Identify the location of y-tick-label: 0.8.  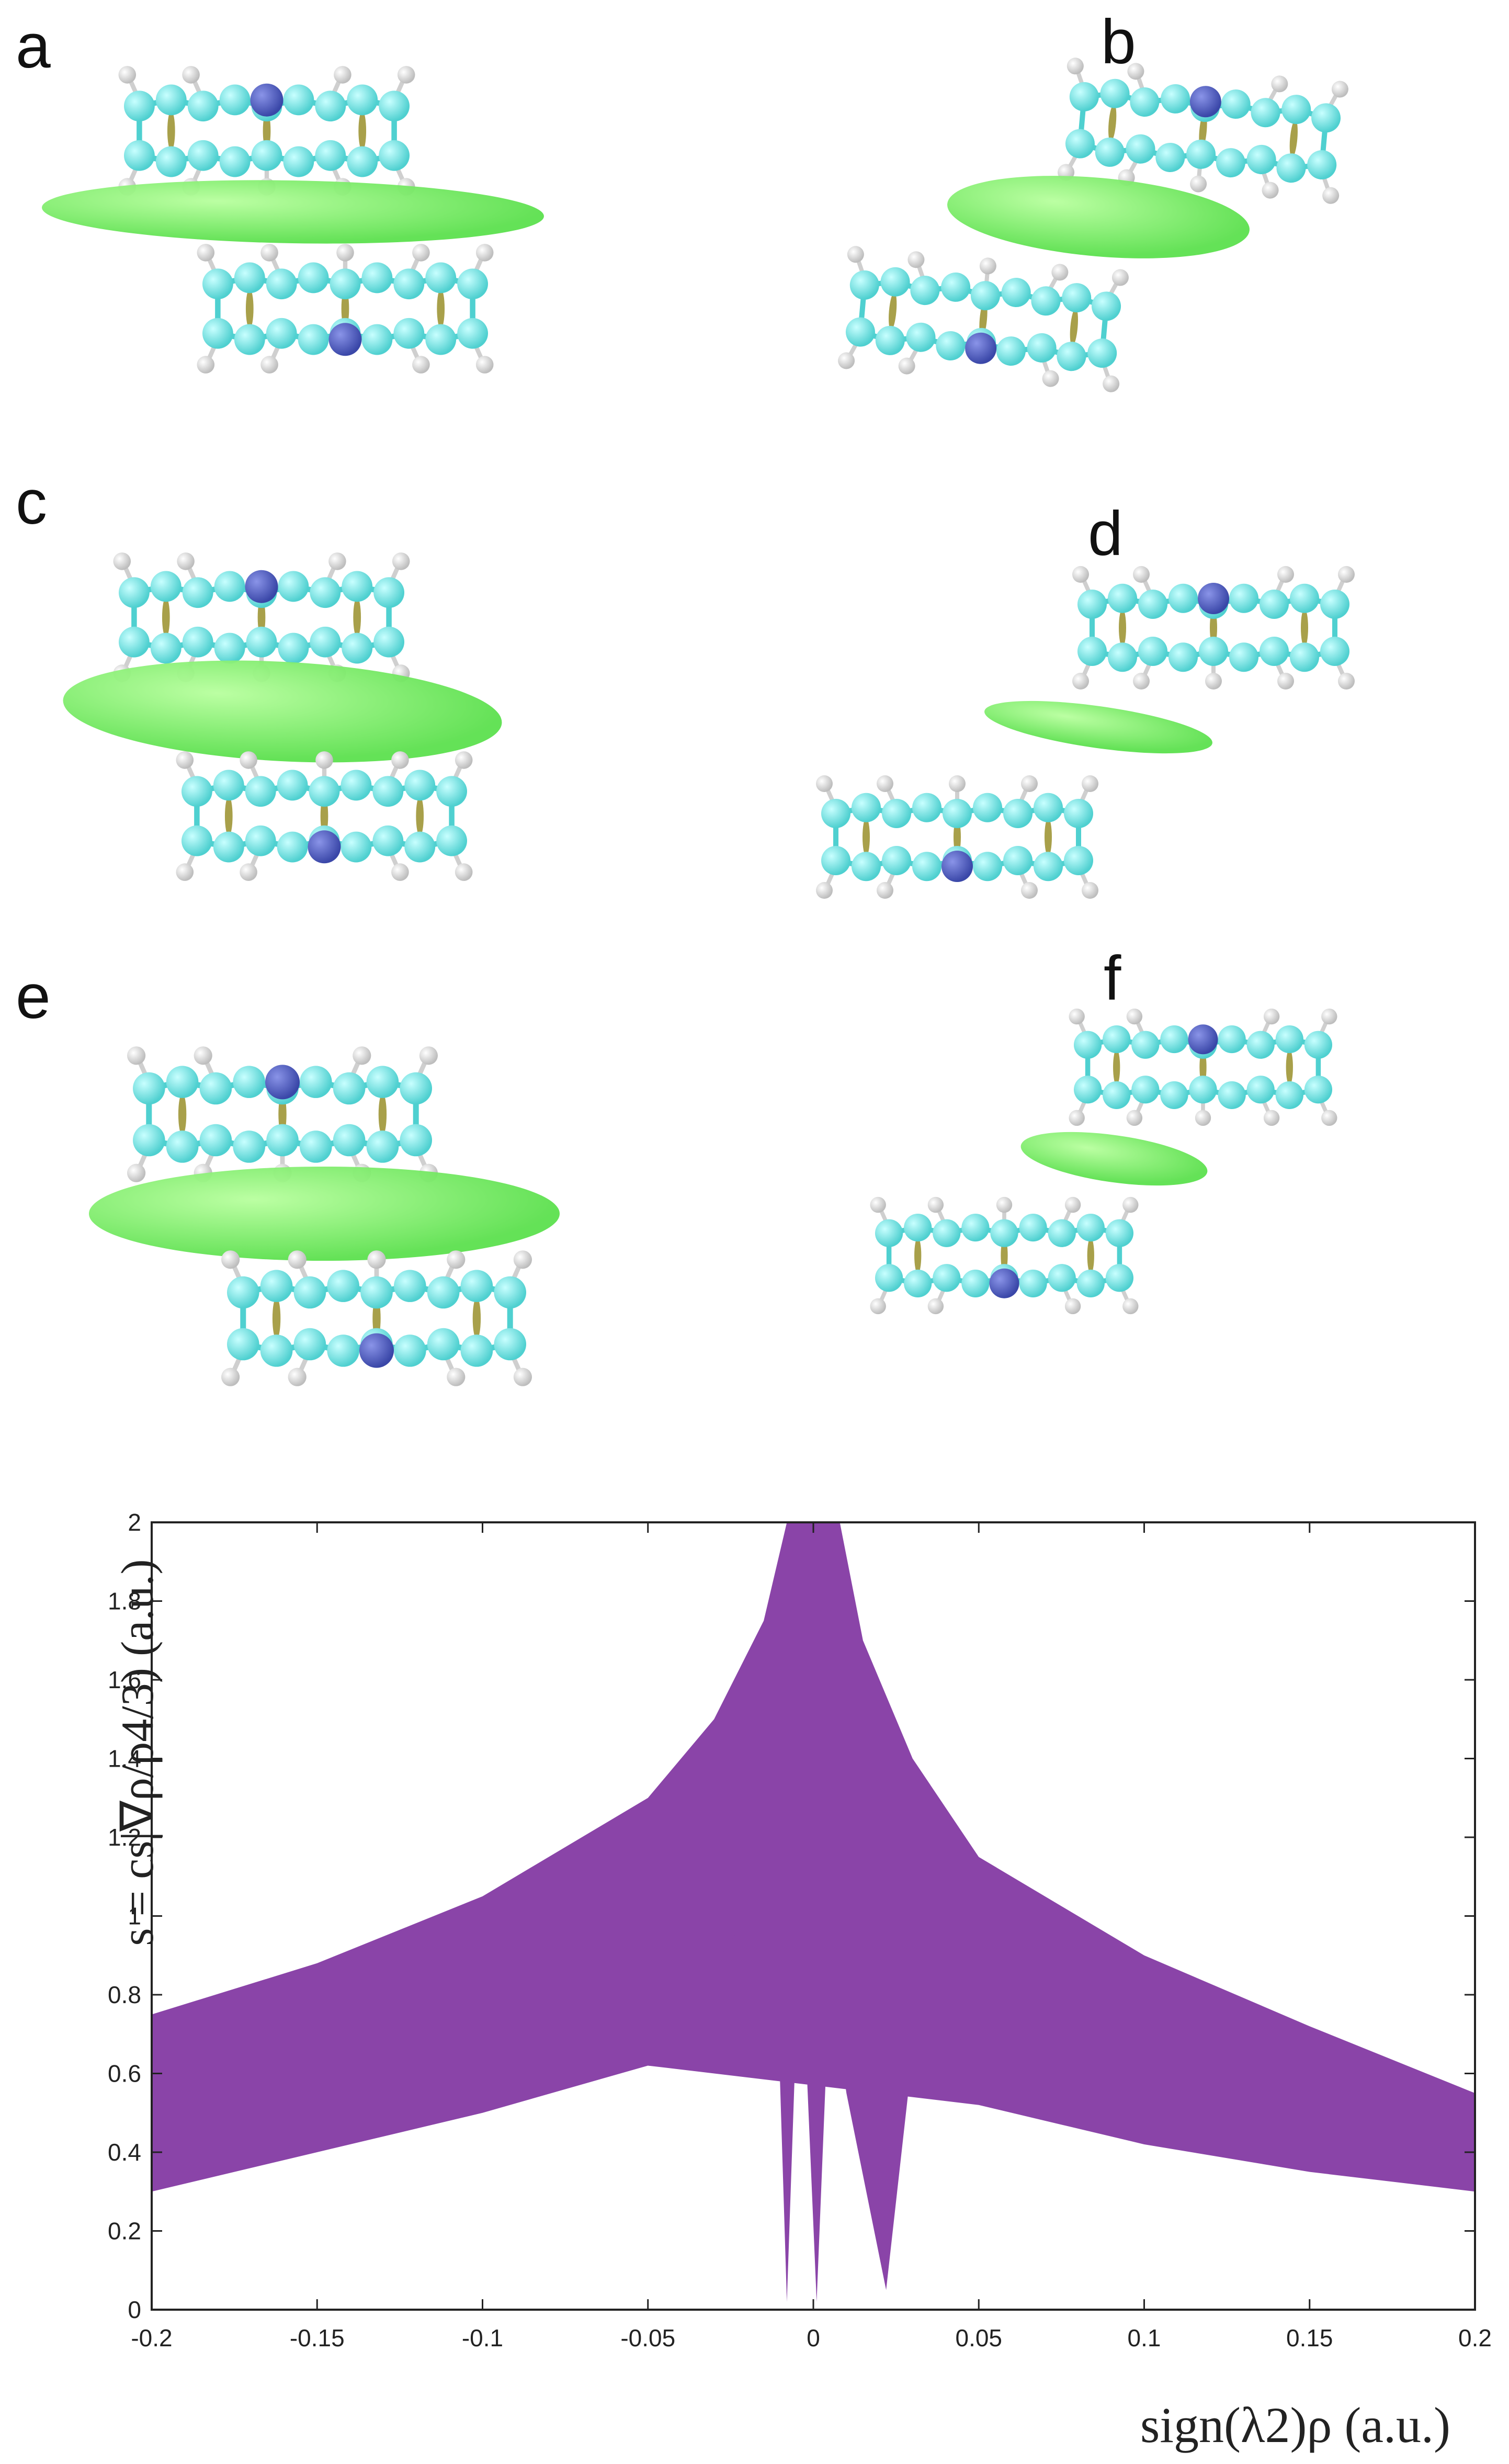
(124, 1994).